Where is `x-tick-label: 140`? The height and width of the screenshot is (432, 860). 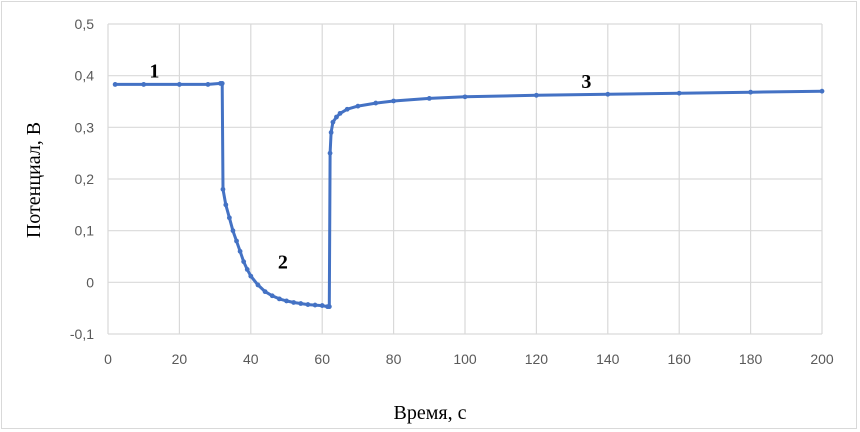
x-tick-label: 140 is located at coordinates (608, 359).